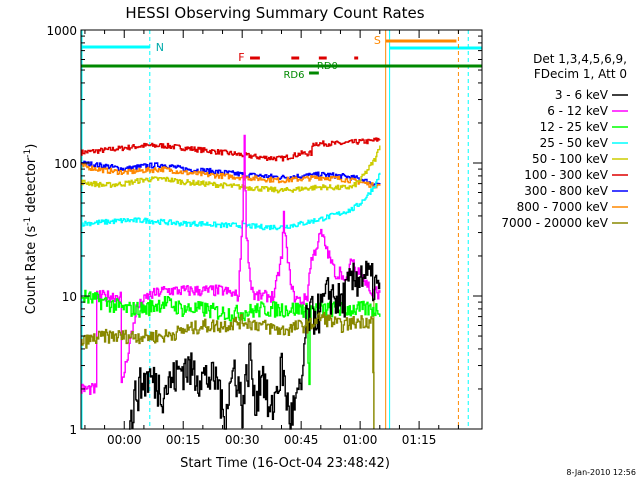 Image resolution: width=640 pixels, height=480 pixels. What do you see at coordinates (419, 440) in the screenshot?
I see `x-tick-label: 01:15` at bounding box center [419, 440].